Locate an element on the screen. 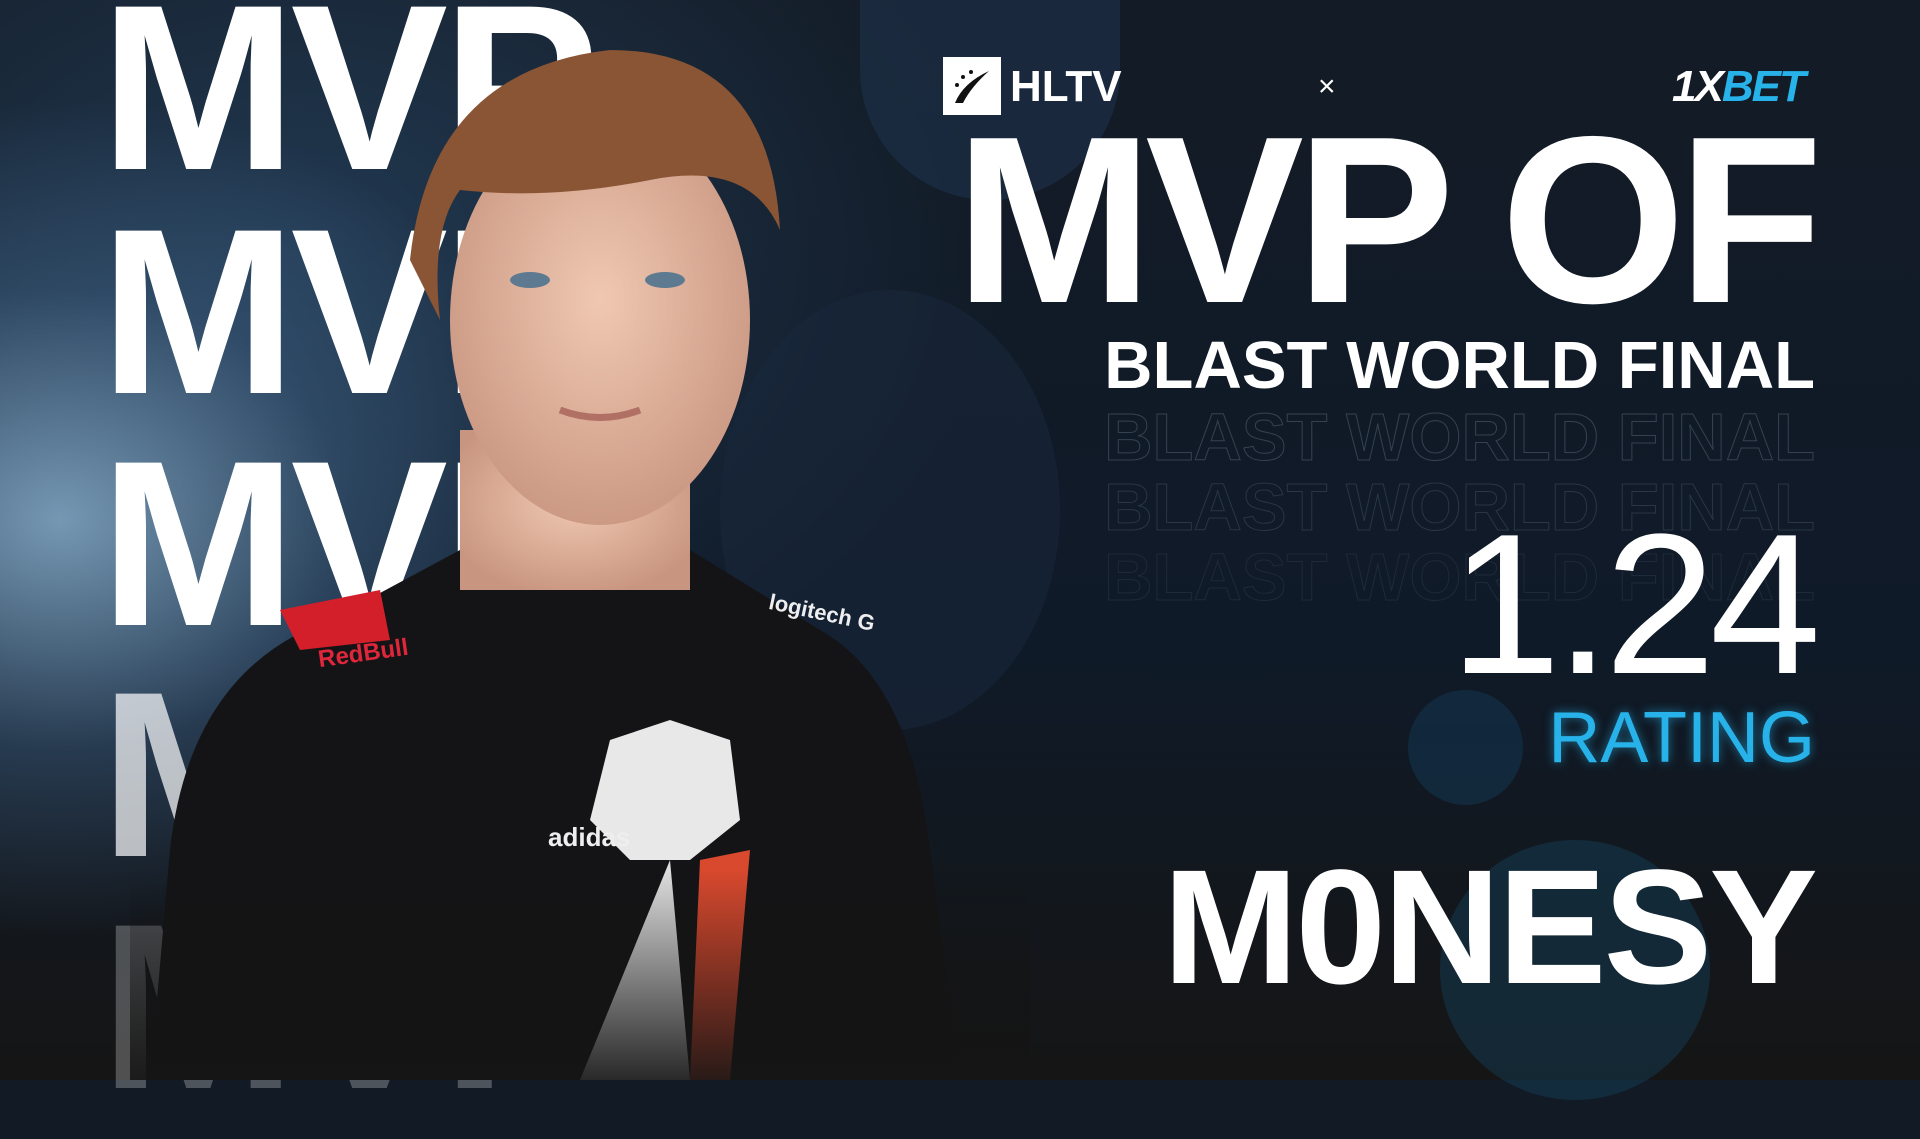  player-name: M0NESY is located at coordinates (1490, 926).